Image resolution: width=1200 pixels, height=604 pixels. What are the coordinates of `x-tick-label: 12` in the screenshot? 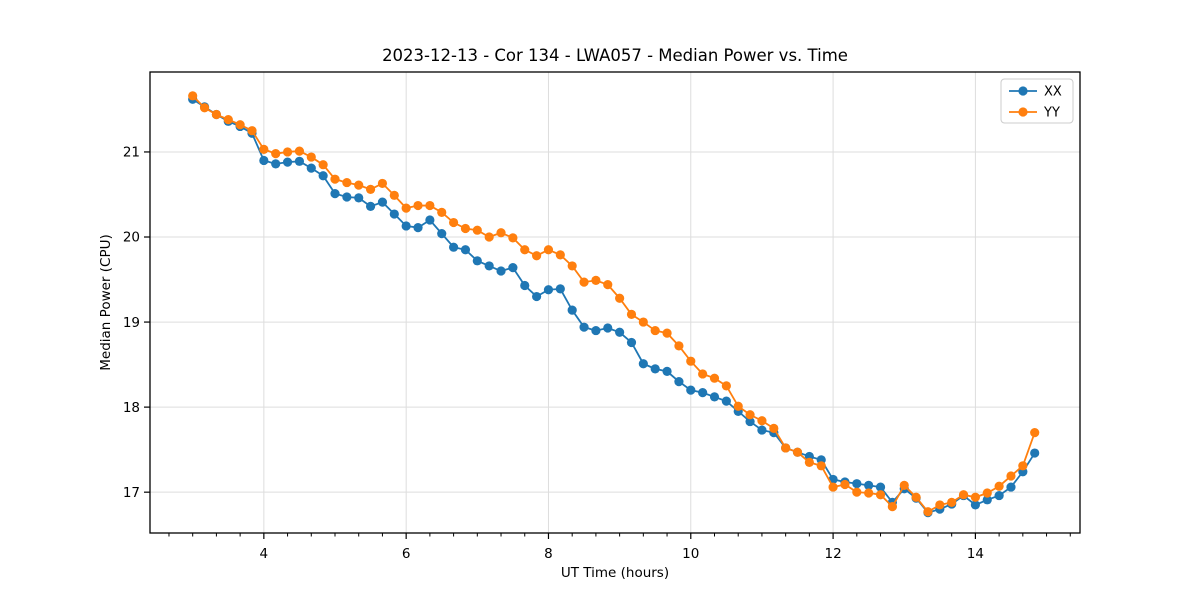 It's located at (832, 554).